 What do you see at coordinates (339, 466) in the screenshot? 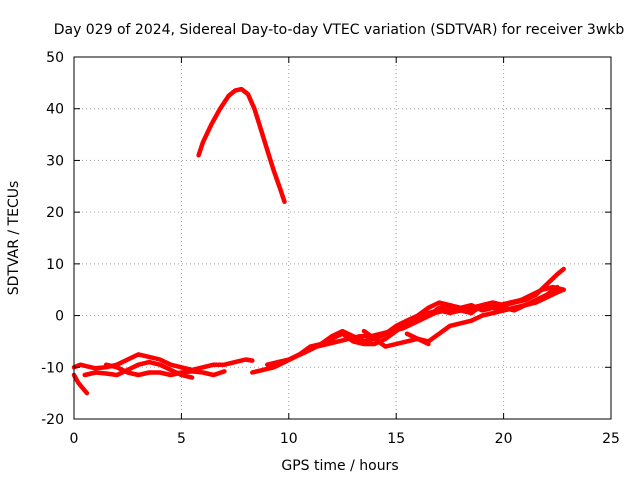
I see `x-axis-label: GPS time / hours` at bounding box center [339, 466].